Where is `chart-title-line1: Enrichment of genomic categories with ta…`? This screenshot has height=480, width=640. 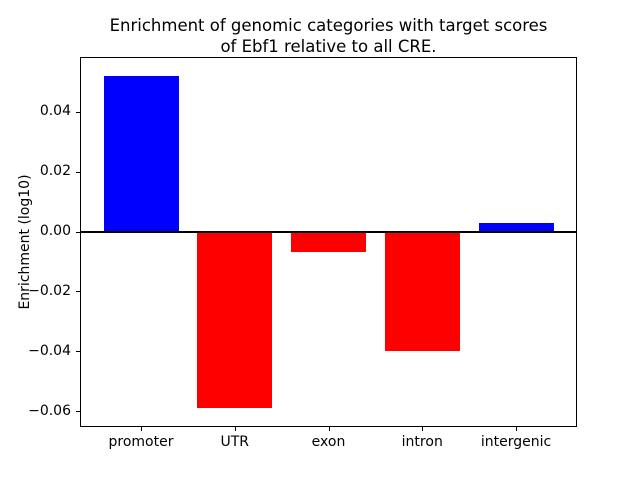
chart-title-line1: Enrichment of genomic categories with ta… is located at coordinates (328, 25).